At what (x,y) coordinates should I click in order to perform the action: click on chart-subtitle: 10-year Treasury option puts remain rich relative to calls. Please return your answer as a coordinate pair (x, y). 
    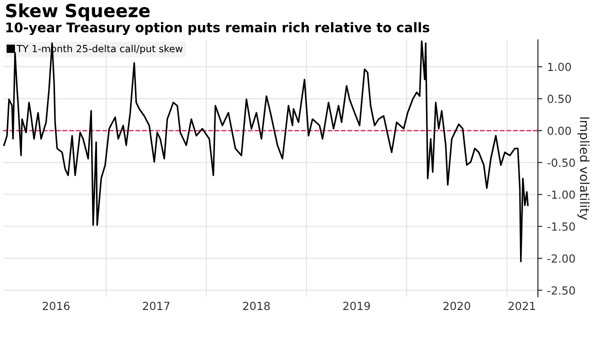
    Looking at the image, I should click on (218, 29).